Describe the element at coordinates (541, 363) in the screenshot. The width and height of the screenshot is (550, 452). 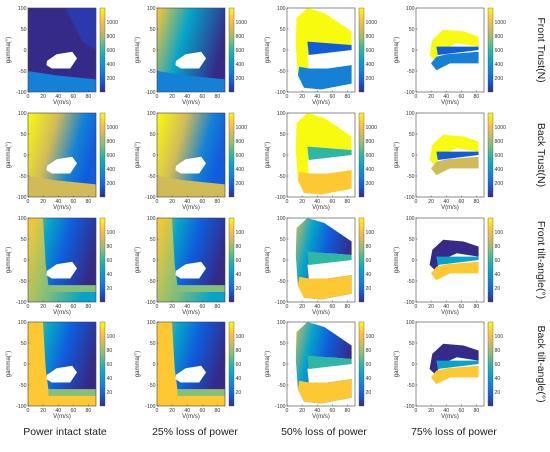
I see `row-label: Back tilt-angle(°)` at that location.